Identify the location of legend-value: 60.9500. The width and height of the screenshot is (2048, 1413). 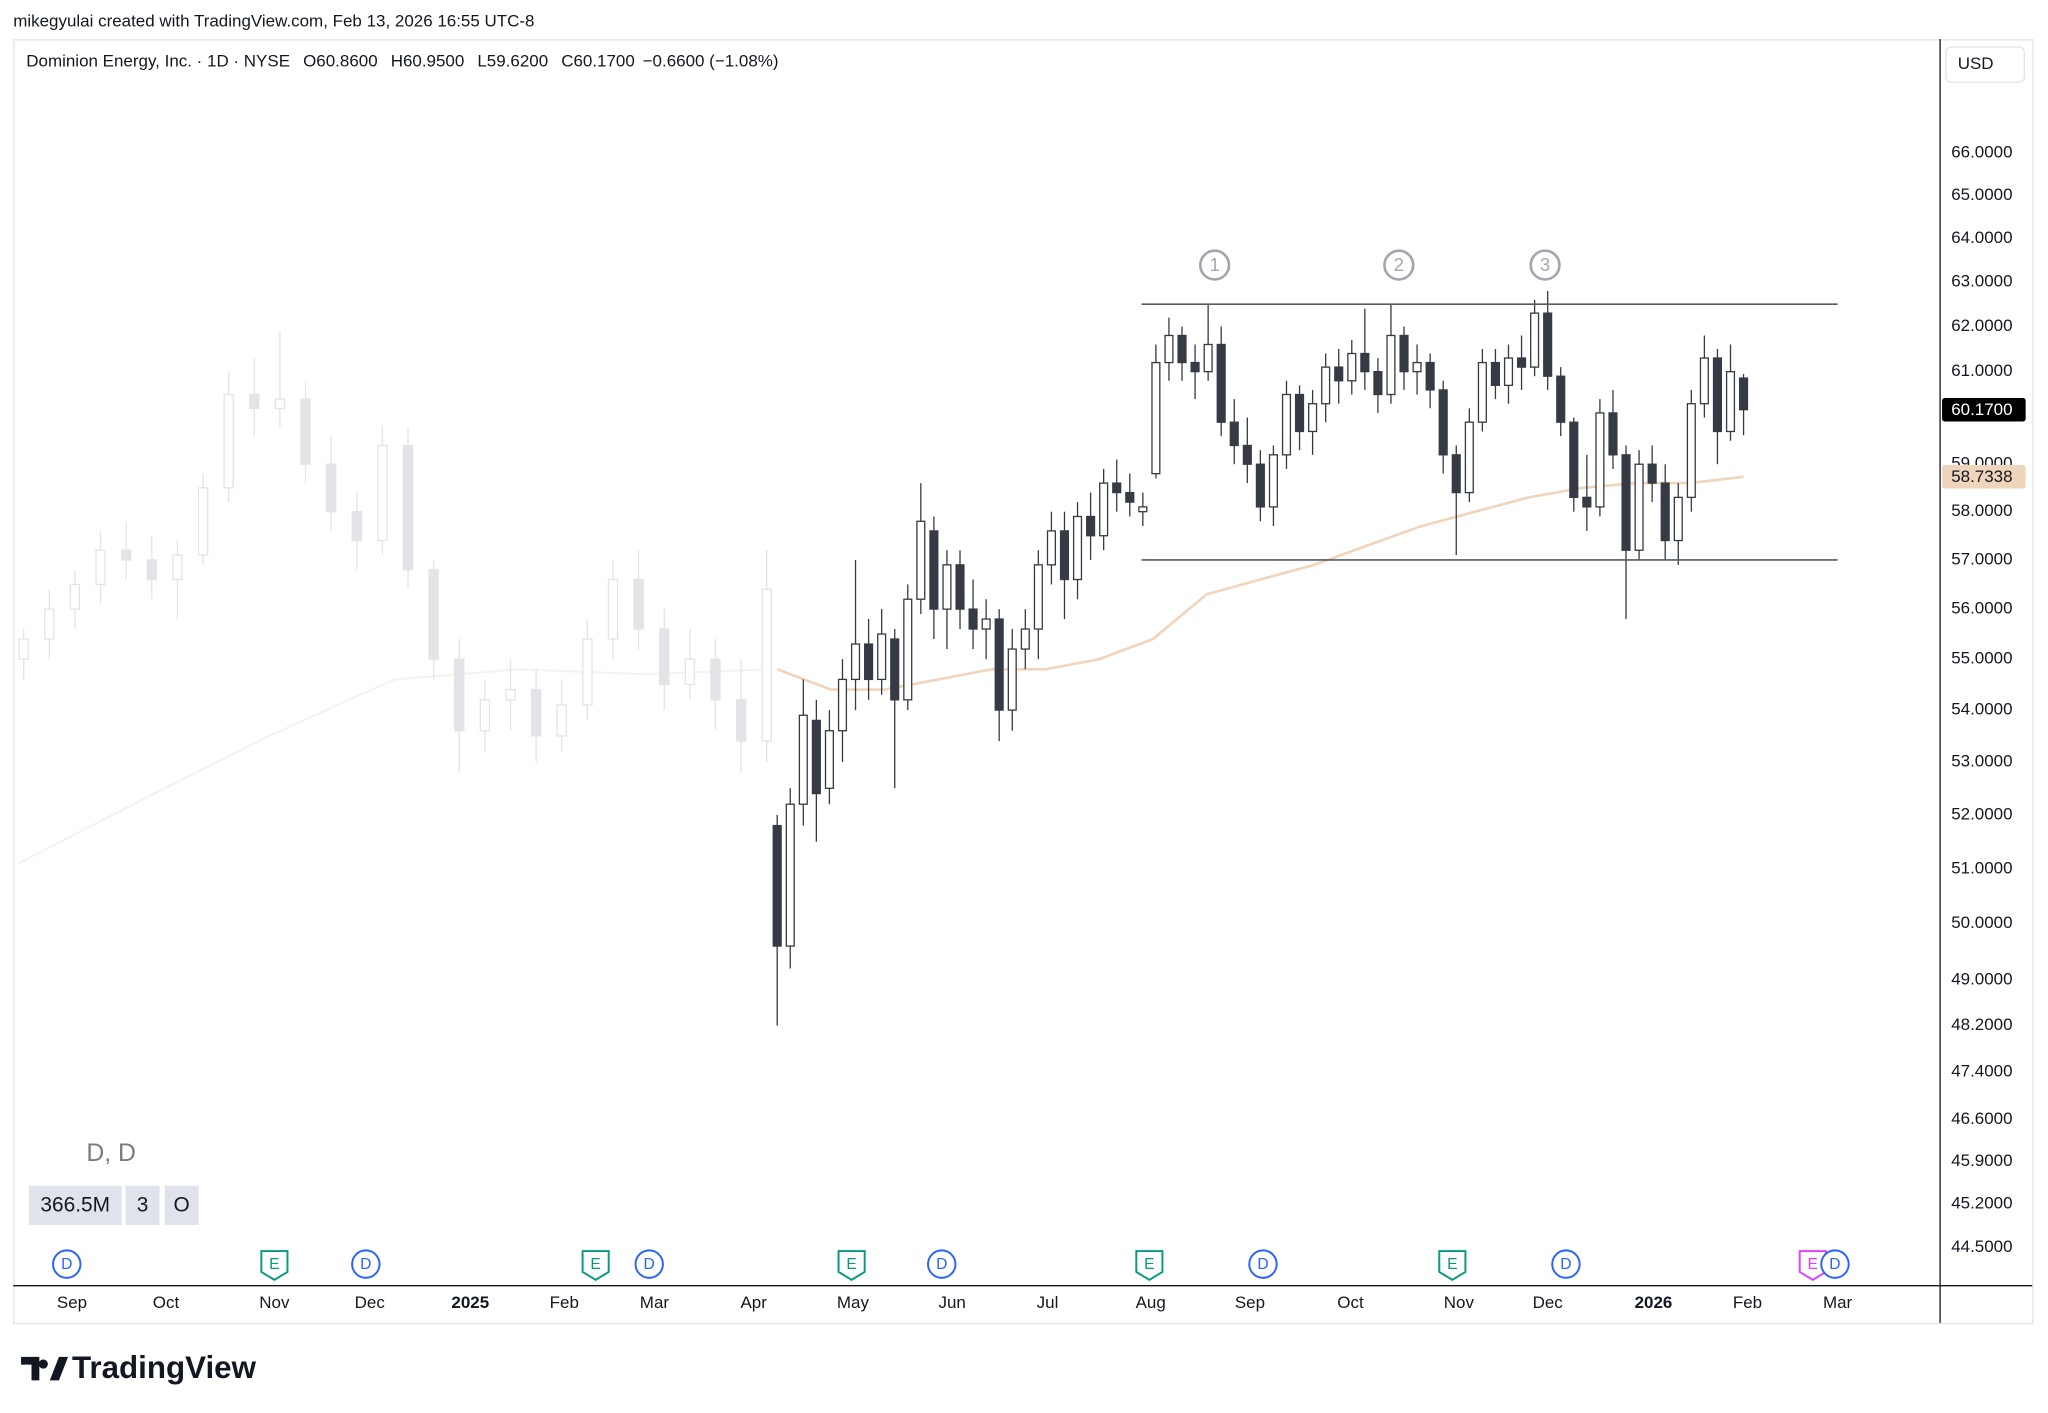
(433, 61).